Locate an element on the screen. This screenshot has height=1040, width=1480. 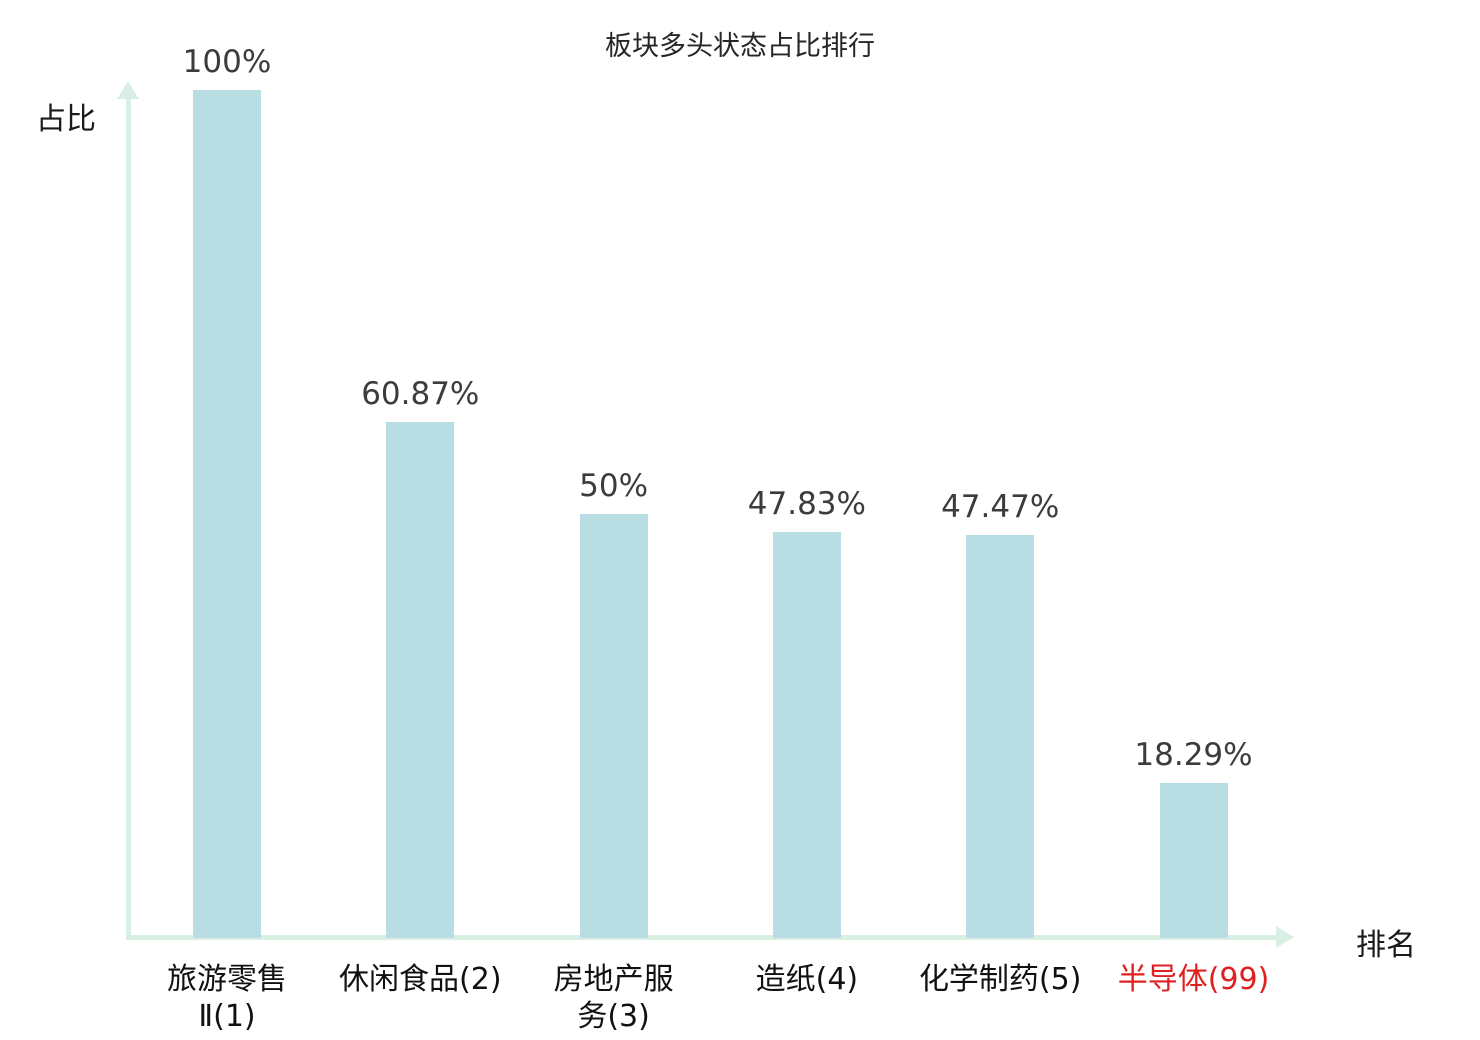
bar-category-label: 造纸(4) is located at coordinates (807, 979).